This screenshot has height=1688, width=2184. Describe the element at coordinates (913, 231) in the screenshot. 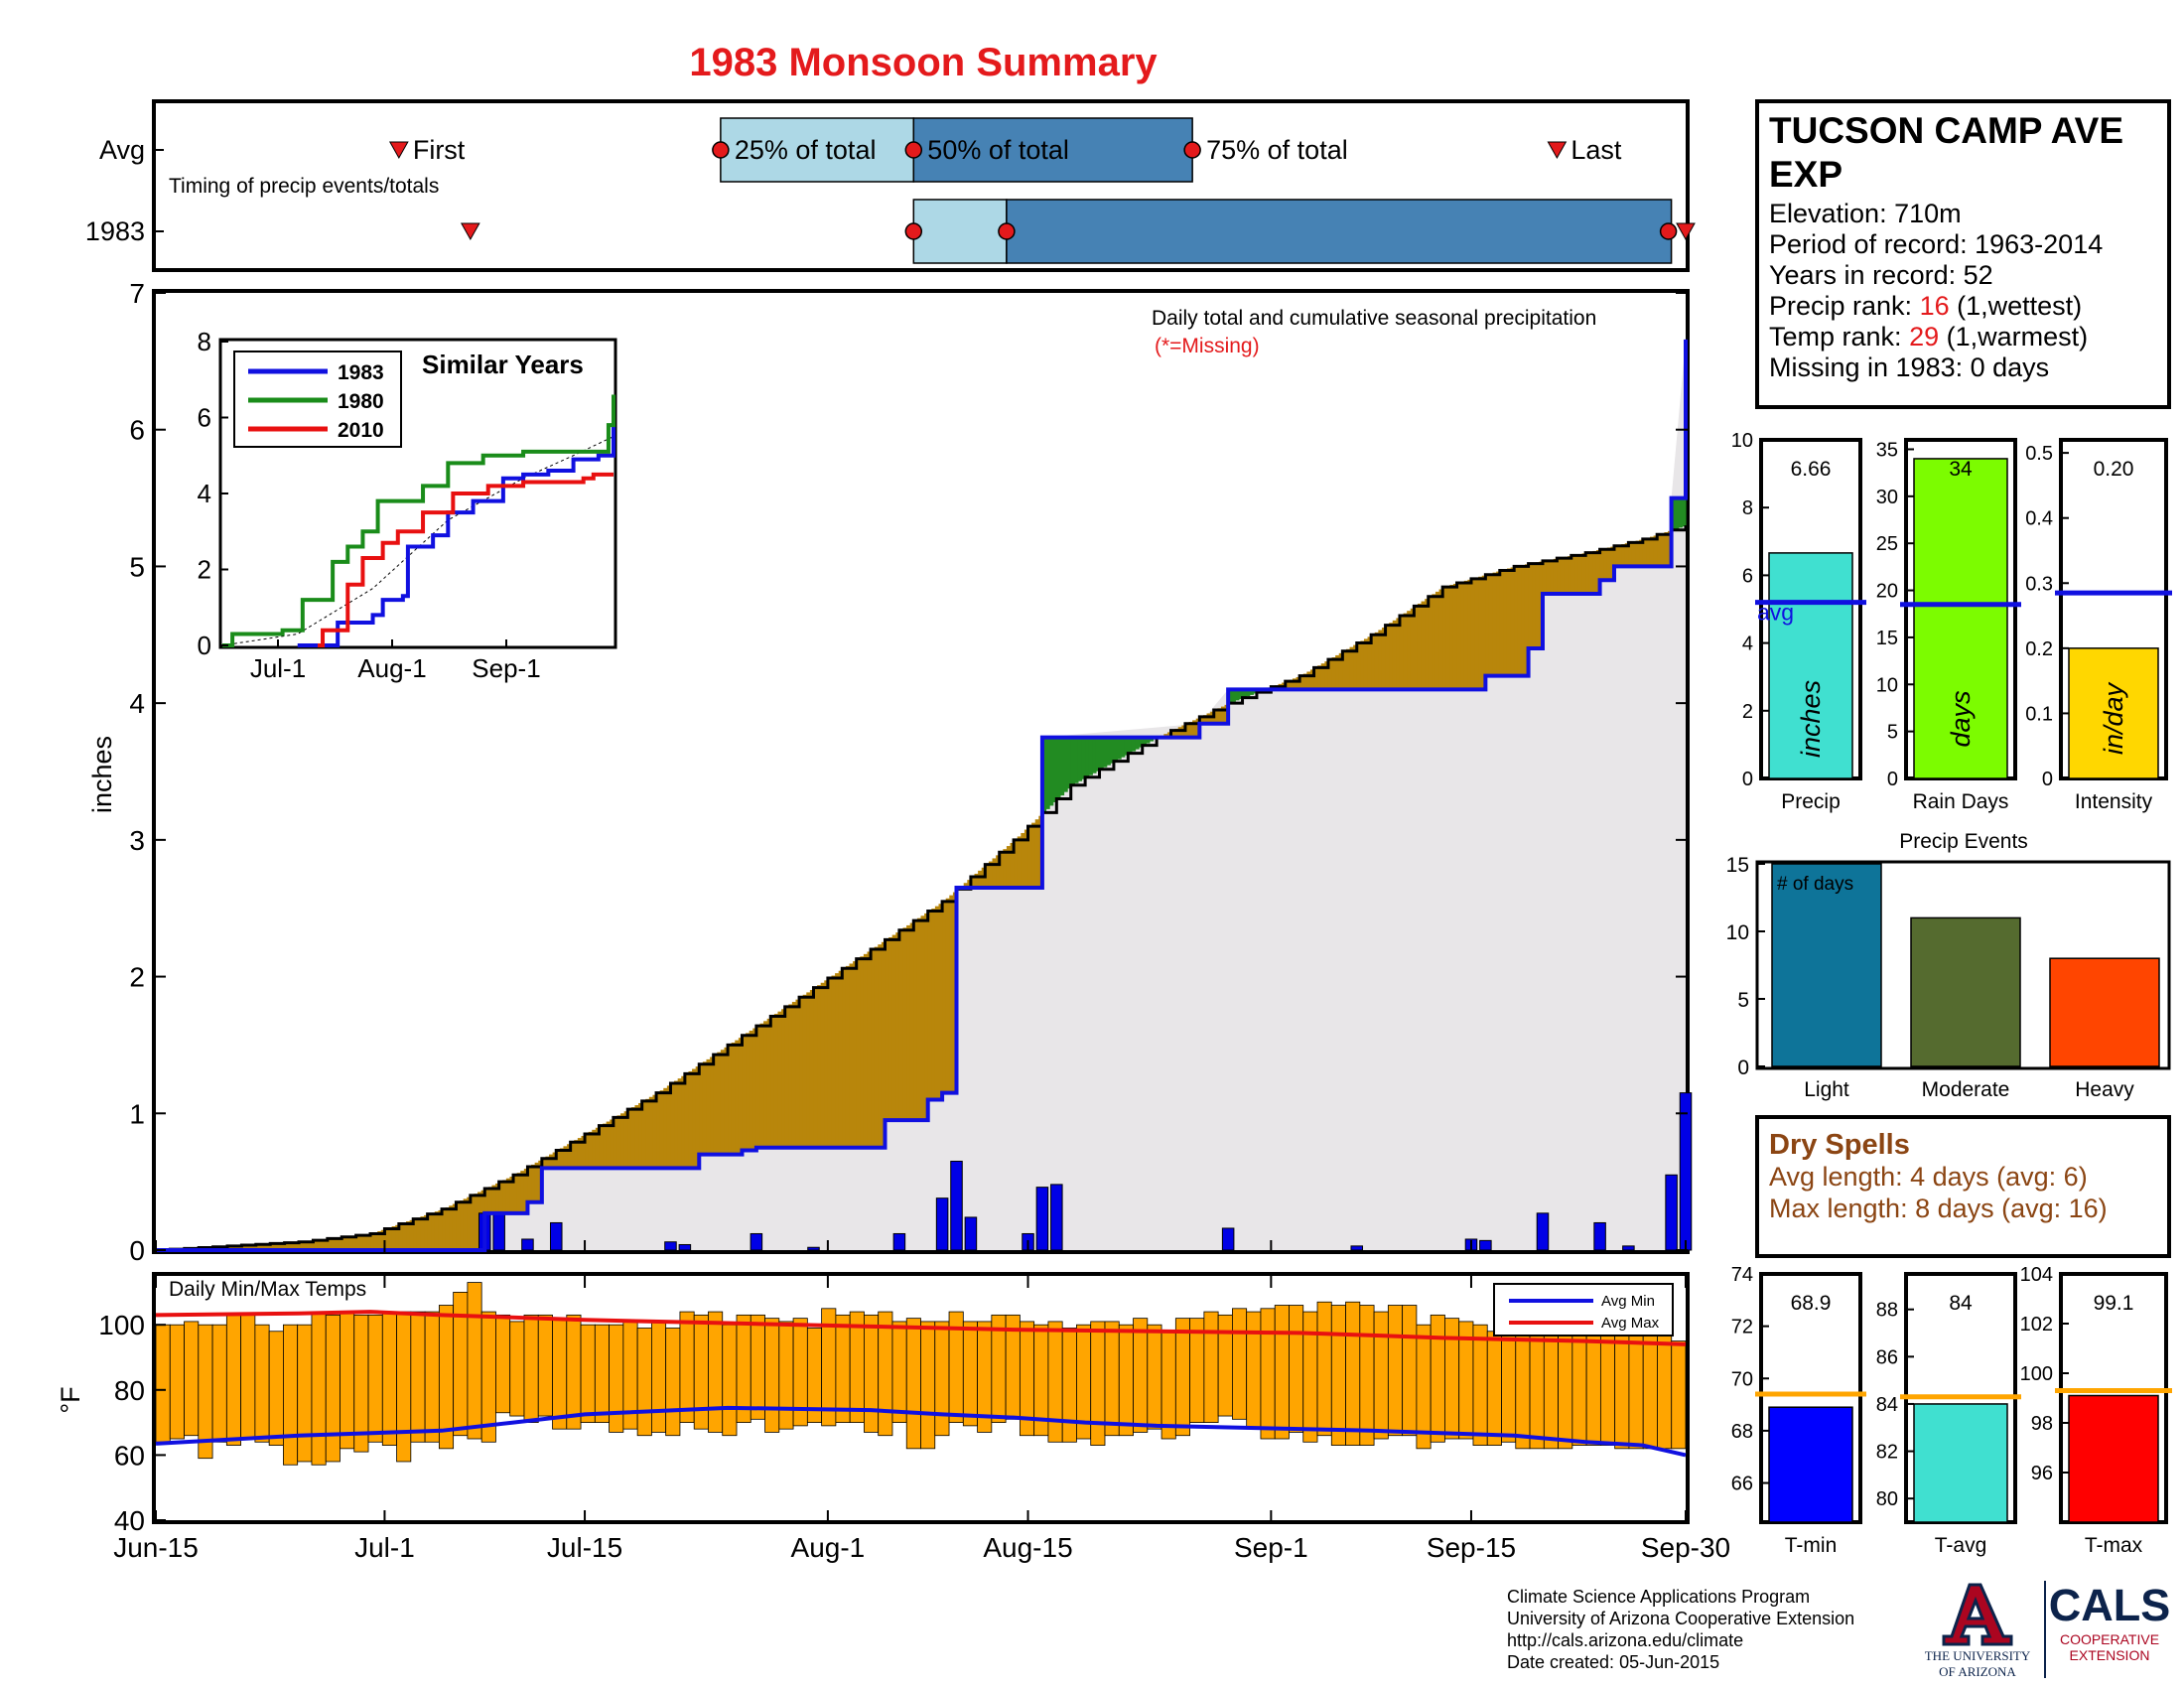

I see `year-p25-marker` at that location.